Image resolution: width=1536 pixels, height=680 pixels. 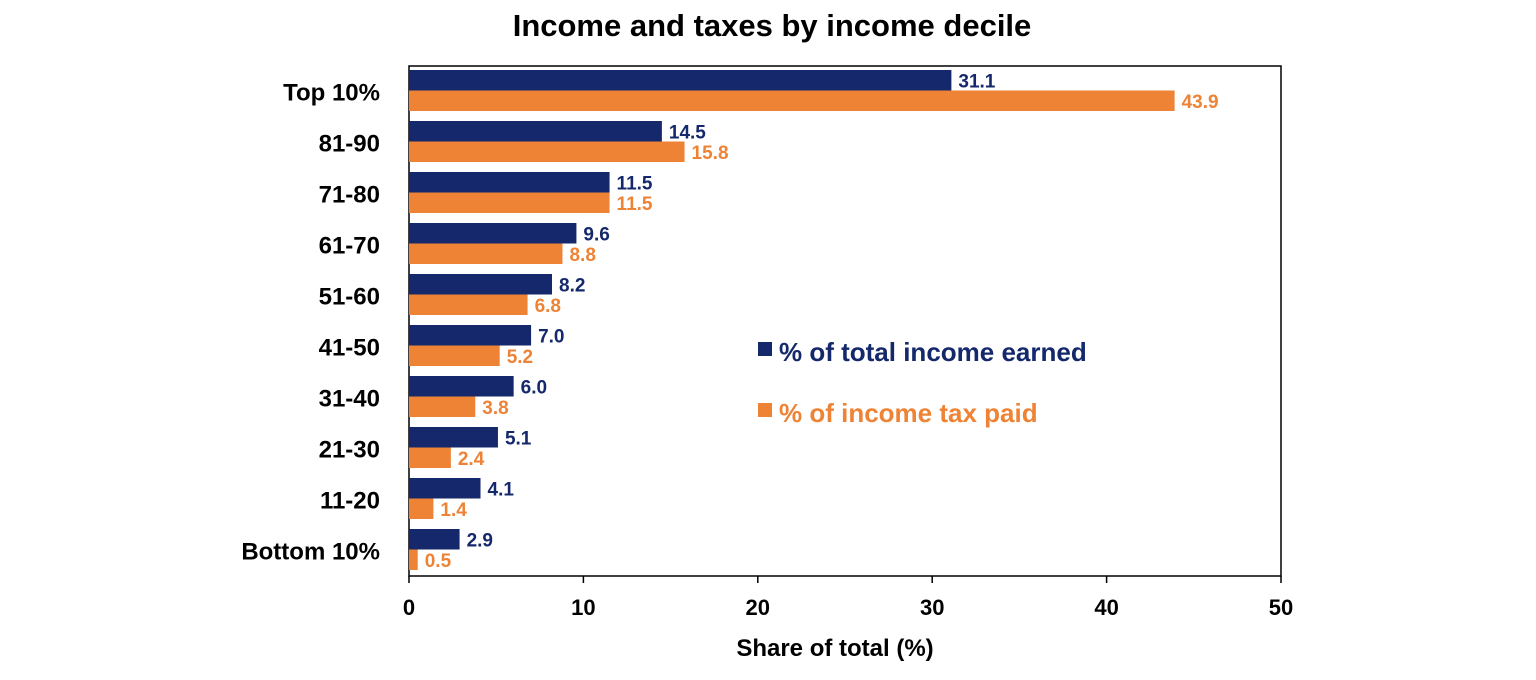 What do you see at coordinates (765, 410) in the screenshot?
I see `legend-swatch-income-tax-paid` at bounding box center [765, 410].